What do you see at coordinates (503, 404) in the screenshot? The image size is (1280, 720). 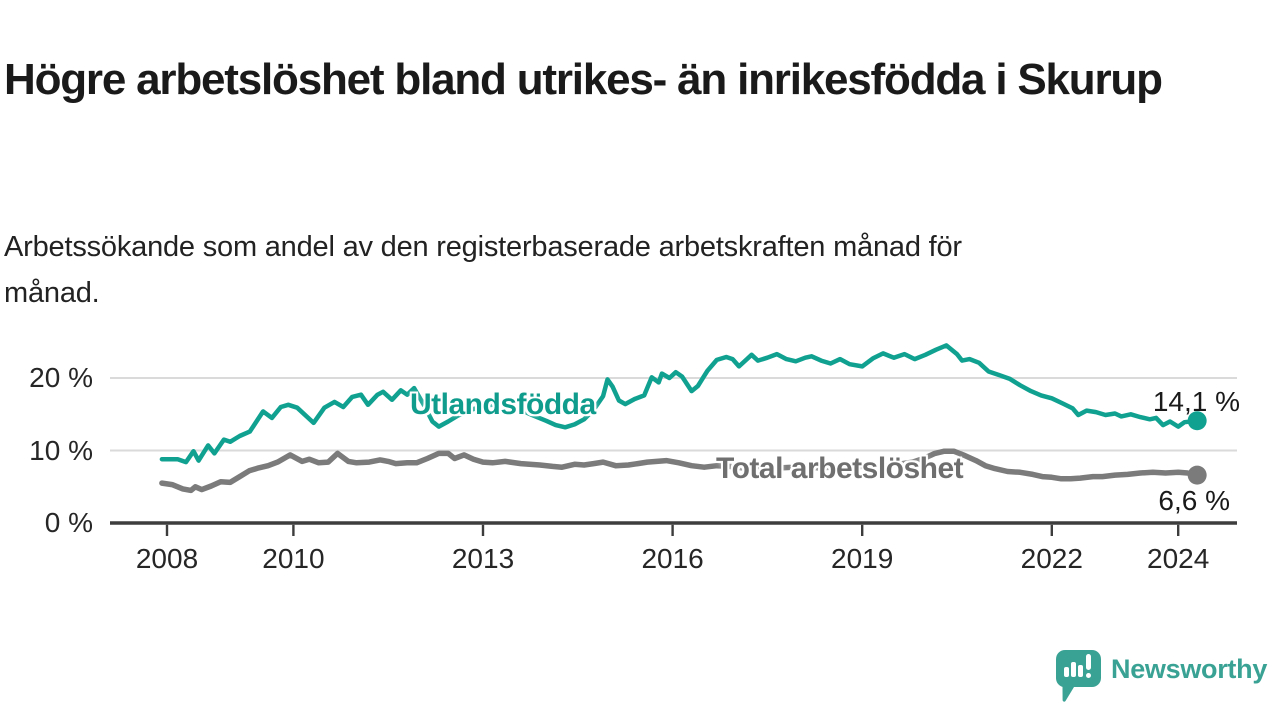 I see `series-label-utlandsfodda: Utlandsfödda` at bounding box center [503, 404].